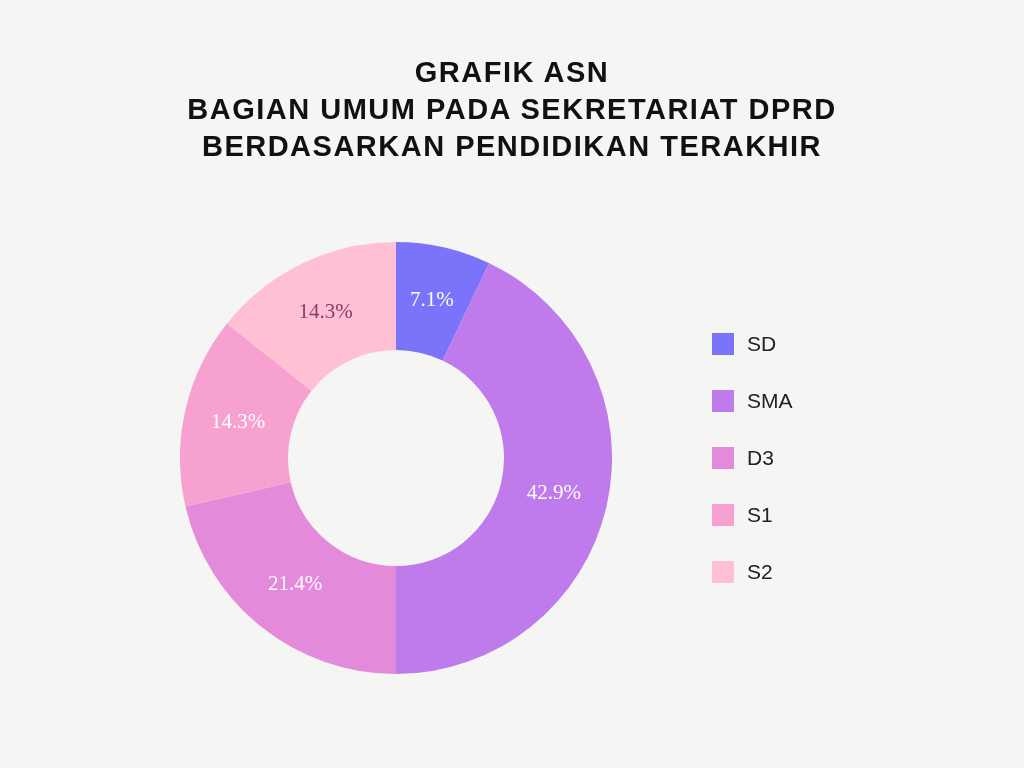 The width and height of the screenshot is (1024, 768). Describe the element at coordinates (431, 298) in the screenshot. I see `data-label: 7.1%` at that location.